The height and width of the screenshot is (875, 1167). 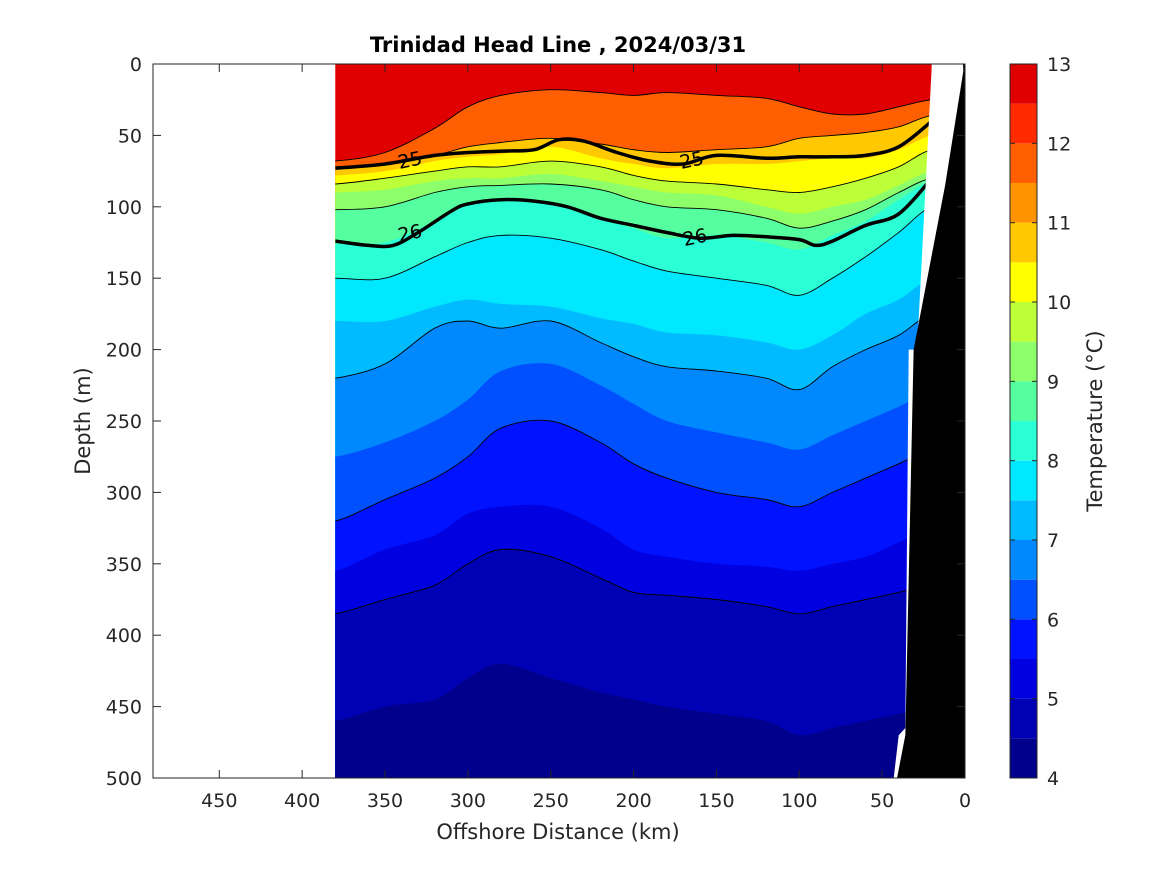 What do you see at coordinates (1053, 382) in the screenshot?
I see `colorbar-tick-label: 9` at bounding box center [1053, 382].